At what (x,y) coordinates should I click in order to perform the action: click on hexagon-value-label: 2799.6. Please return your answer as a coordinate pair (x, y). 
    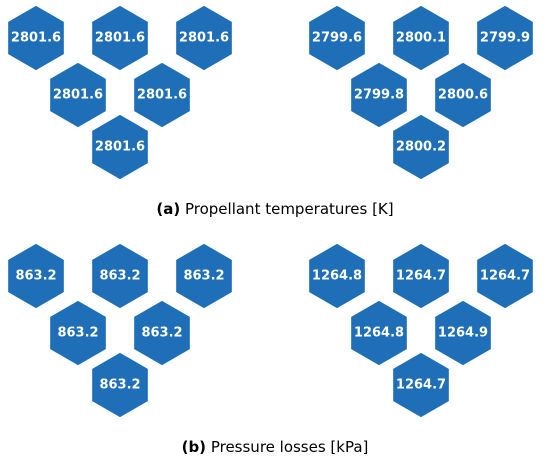
    Looking at the image, I should click on (337, 38).